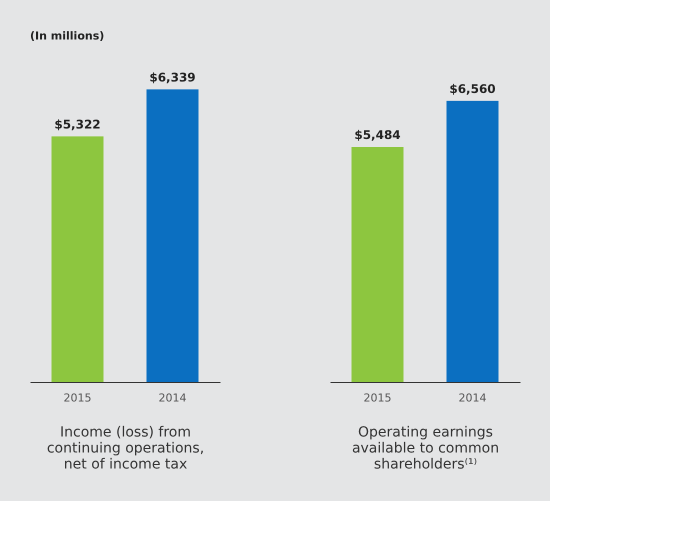  What do you see at coordinates (377, 135) in the screenshot?
I see `data-label: $5,484` at bounding box center [377, 135].